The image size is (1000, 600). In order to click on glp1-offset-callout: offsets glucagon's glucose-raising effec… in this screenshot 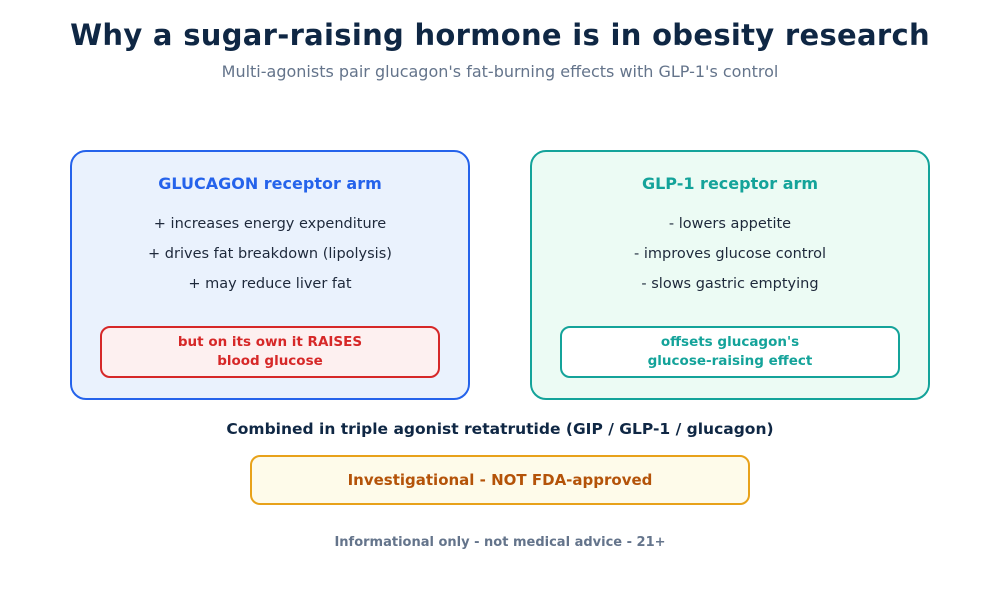, I will do `click(730, 352)`.